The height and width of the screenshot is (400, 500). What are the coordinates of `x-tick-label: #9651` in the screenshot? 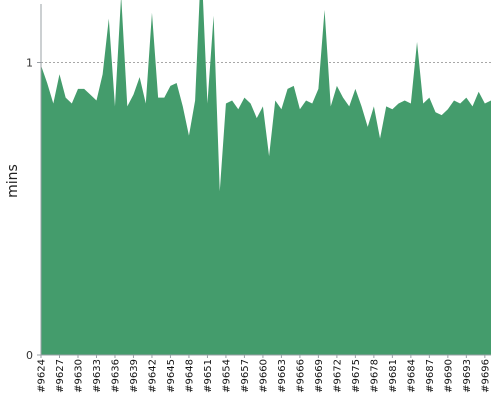 It's located at (208, 376).